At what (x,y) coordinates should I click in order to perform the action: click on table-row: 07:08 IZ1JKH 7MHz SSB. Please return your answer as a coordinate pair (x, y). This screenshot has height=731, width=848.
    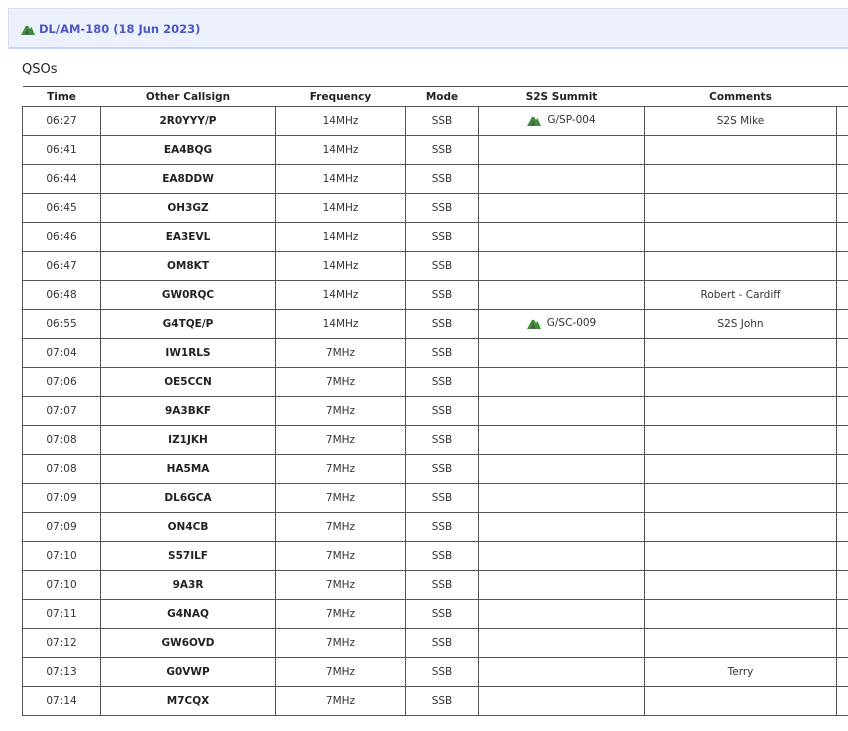
    Looking at the image, I should click on (435, 440).